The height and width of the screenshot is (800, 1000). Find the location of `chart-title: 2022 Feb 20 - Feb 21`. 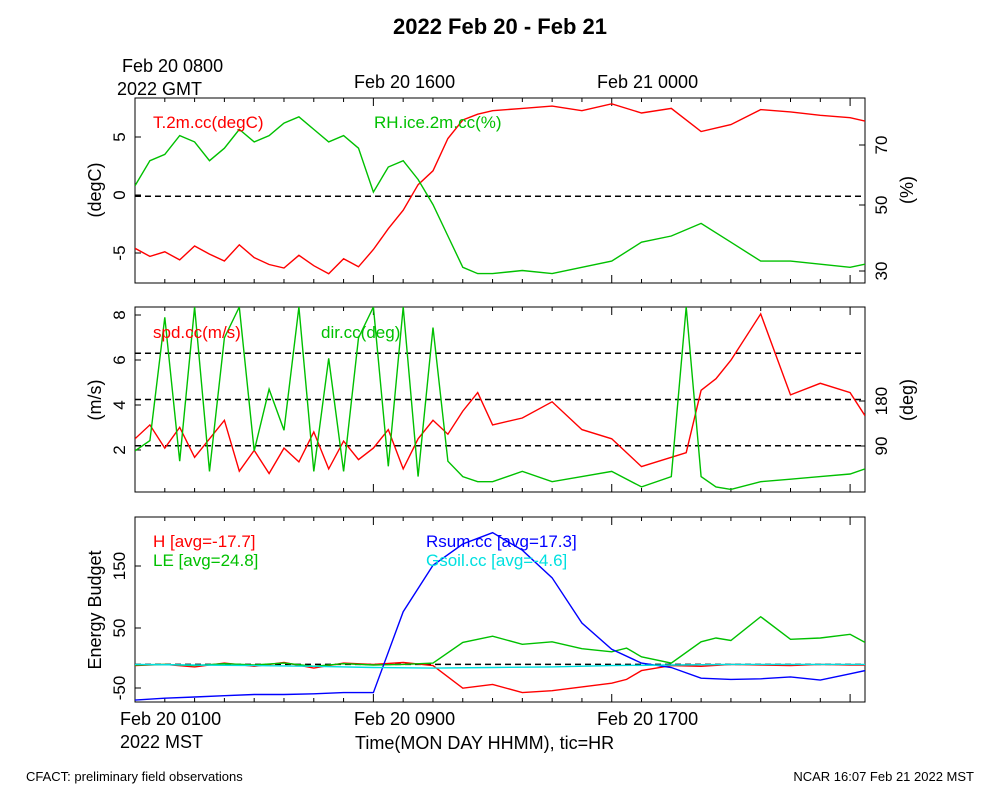

chart-title: 2022 Feb 20 - Feb 21 is located at coordinates (500, 26).